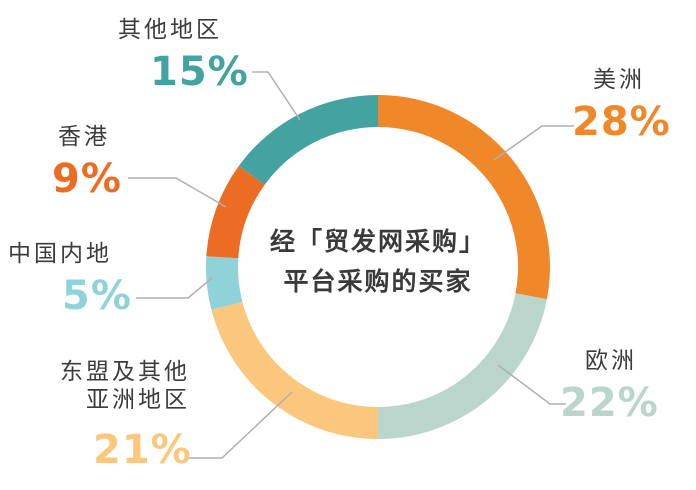  What do you see at coordinates (609, 403) in the screenshot?
I see `label-europe-value: 22%` at bounding box center [609, 403].